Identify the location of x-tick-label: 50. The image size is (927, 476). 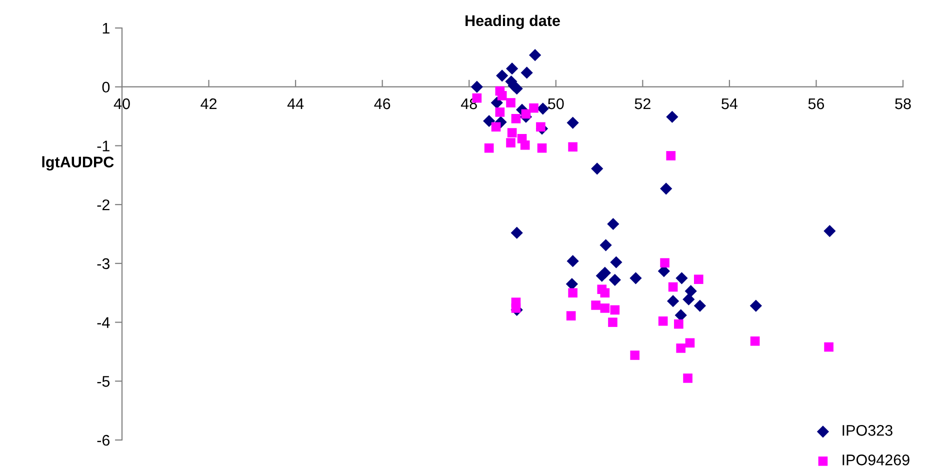
(556, 104).